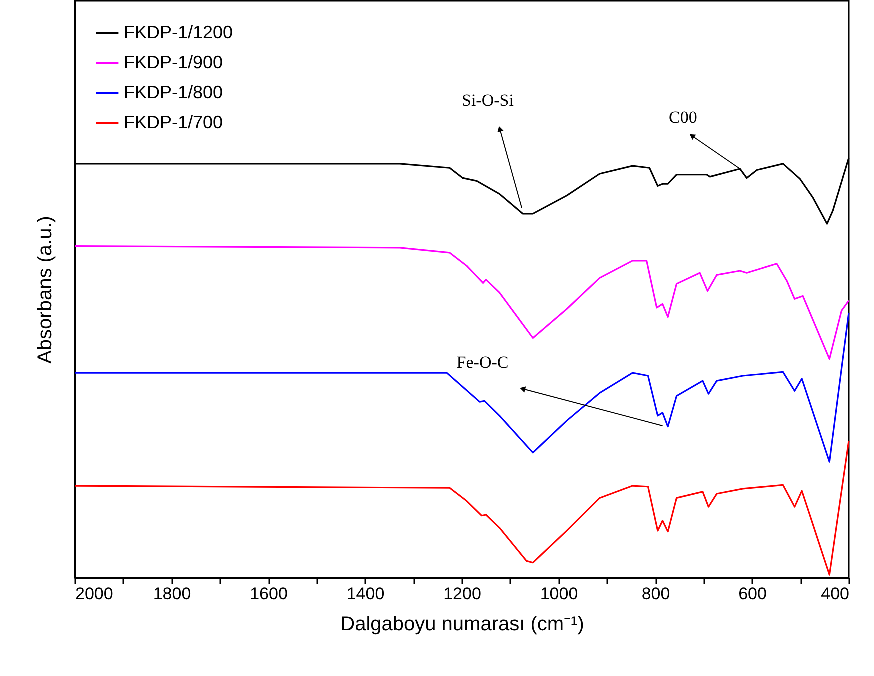  I want to click on legend-label: FKDP-1/700, so click(174, 122).